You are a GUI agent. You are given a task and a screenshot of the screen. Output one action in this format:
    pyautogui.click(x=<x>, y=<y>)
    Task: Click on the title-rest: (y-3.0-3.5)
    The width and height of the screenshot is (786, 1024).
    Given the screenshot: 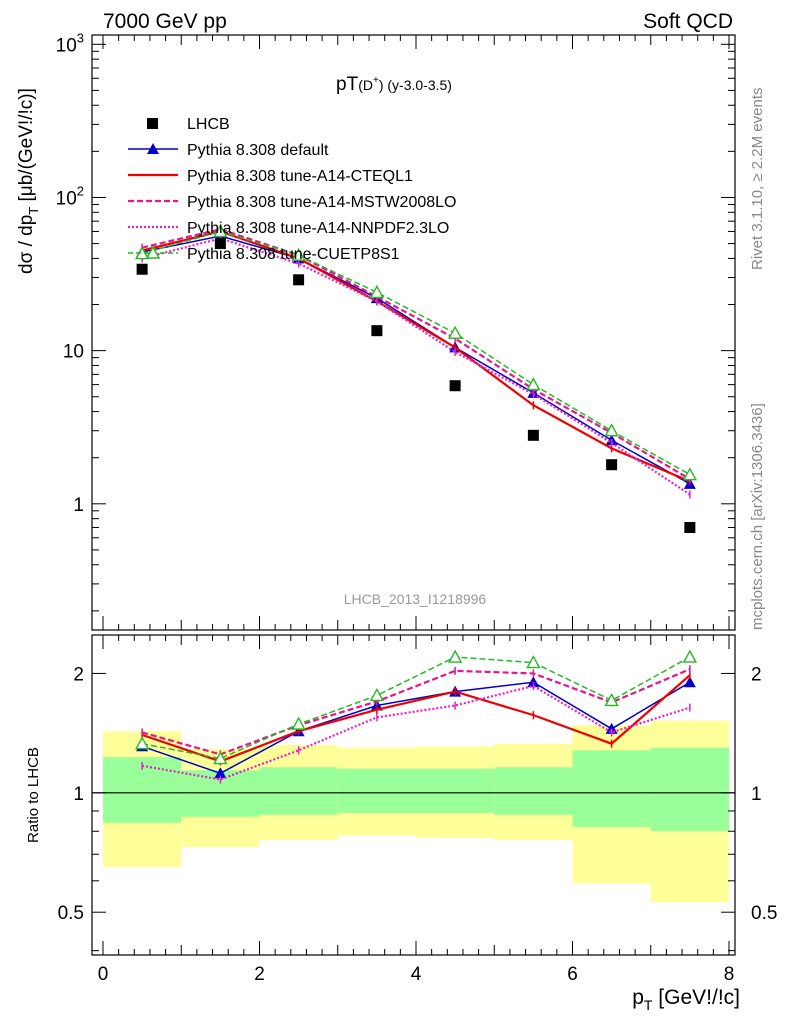 What is the action you would take?
    pyautogui.click(x=417, y=85)
    